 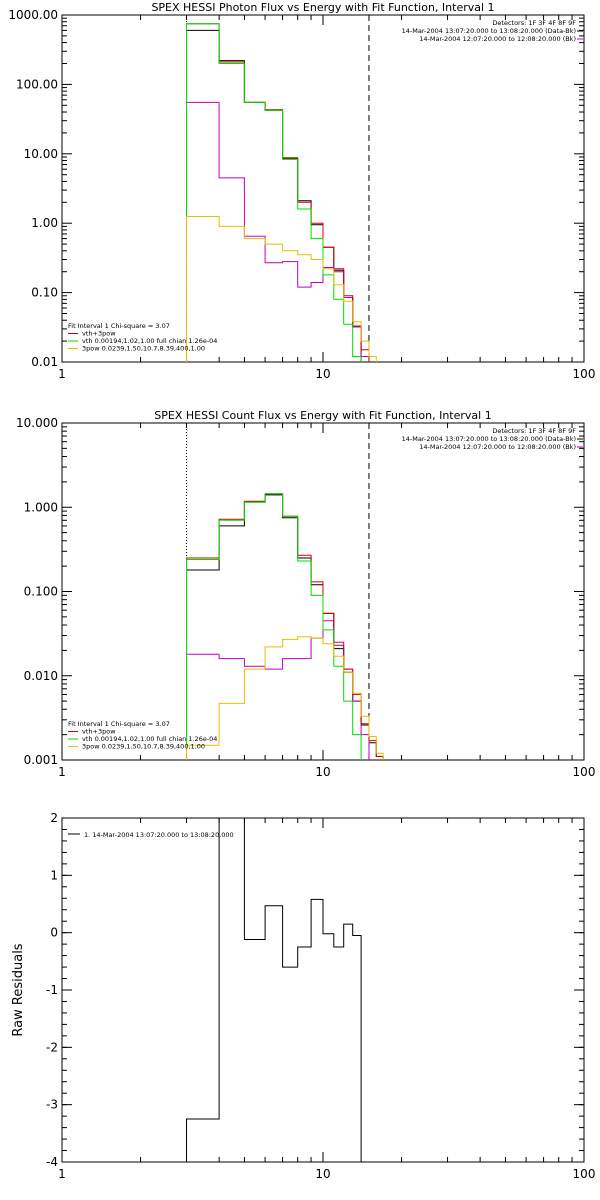 What do you see at coordinates (99, 732) in the screenshot?
I see `panel-2-legend-bottom-text: vth+3pow` at bounding box center [99, 732].